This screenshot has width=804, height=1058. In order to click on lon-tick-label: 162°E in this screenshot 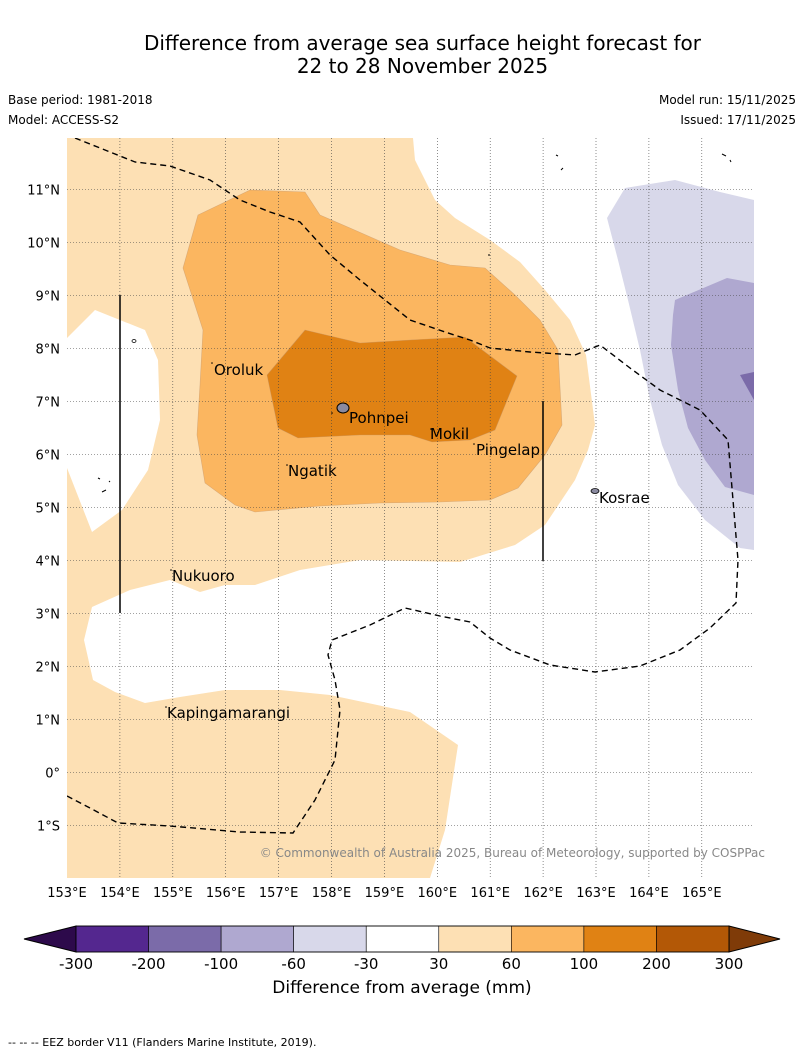, I will do `click(543, 893)`.